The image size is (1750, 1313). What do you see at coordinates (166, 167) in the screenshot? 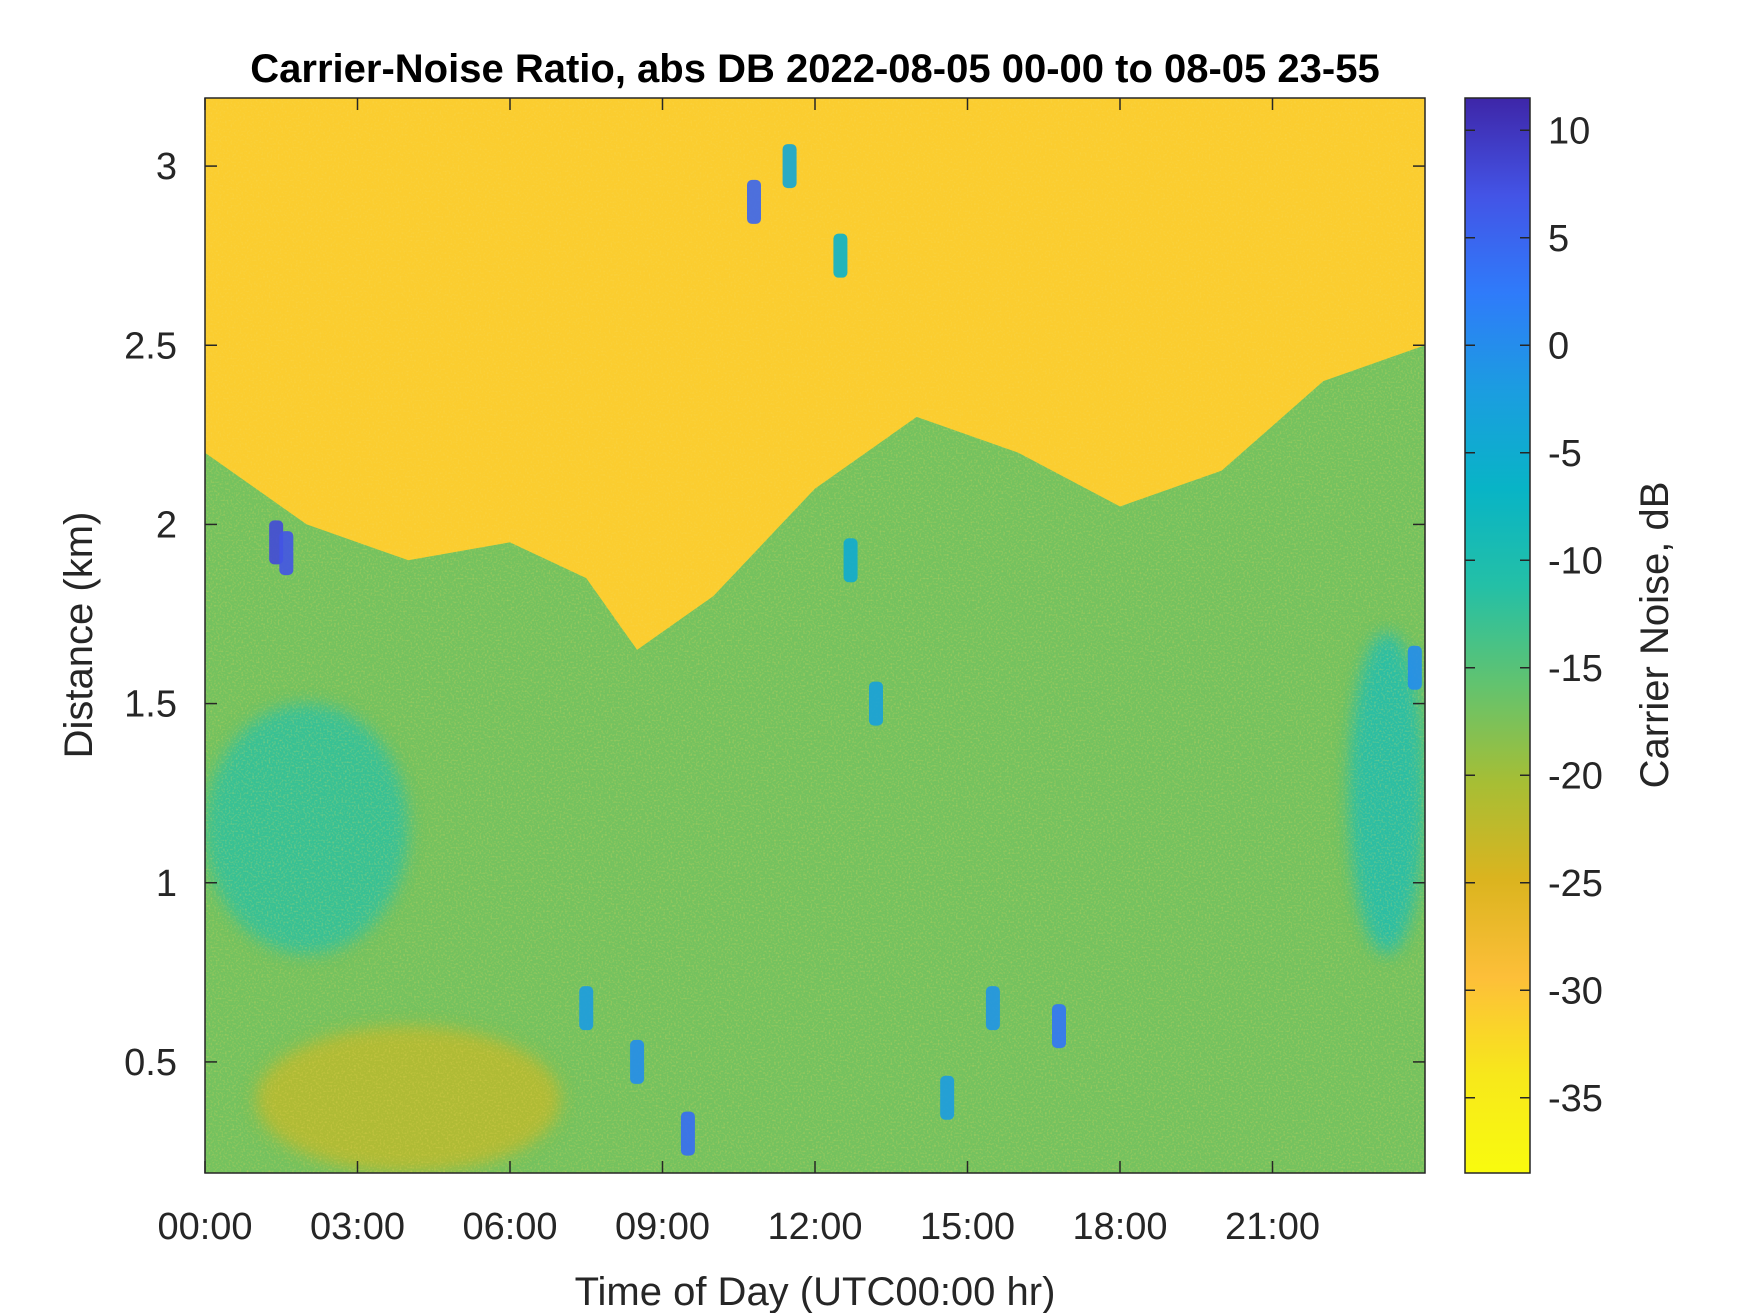
I see `y-tick-label: 3` at bounding box center [166, 167].